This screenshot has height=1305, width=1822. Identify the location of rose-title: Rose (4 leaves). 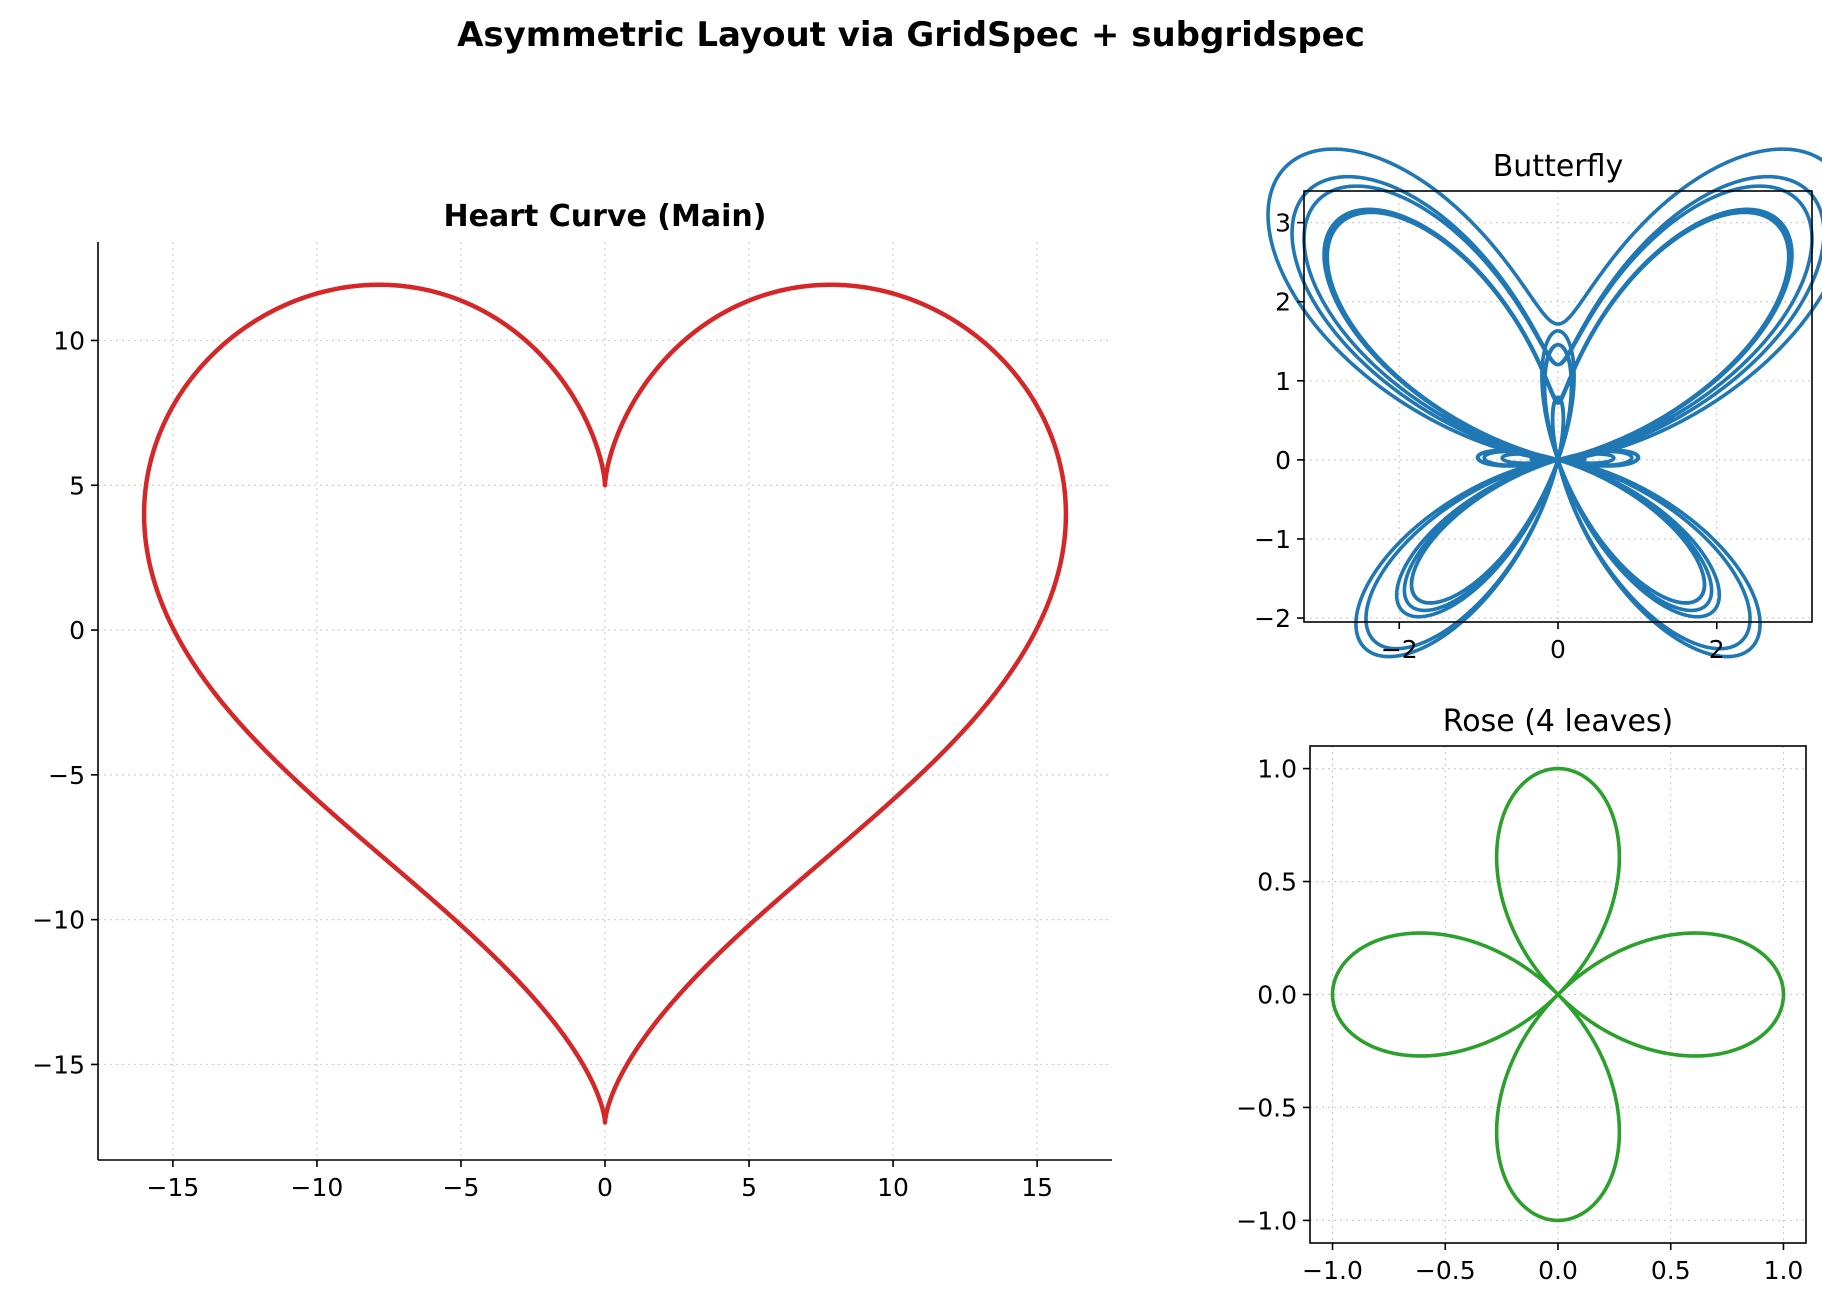
(1558, 721).